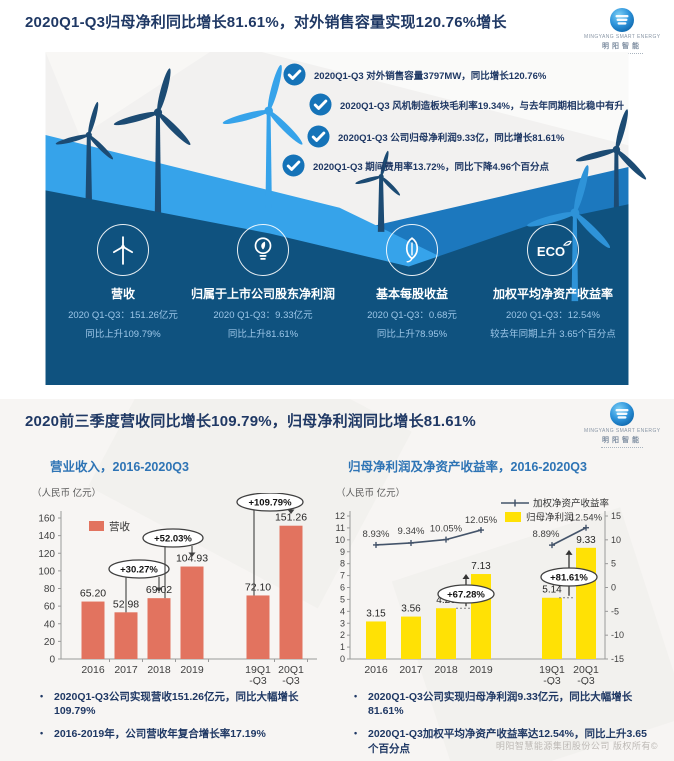  Describe the element at coordinates (466, 595) in the screenshot. I see `svg-text: +67.28%` at that location.